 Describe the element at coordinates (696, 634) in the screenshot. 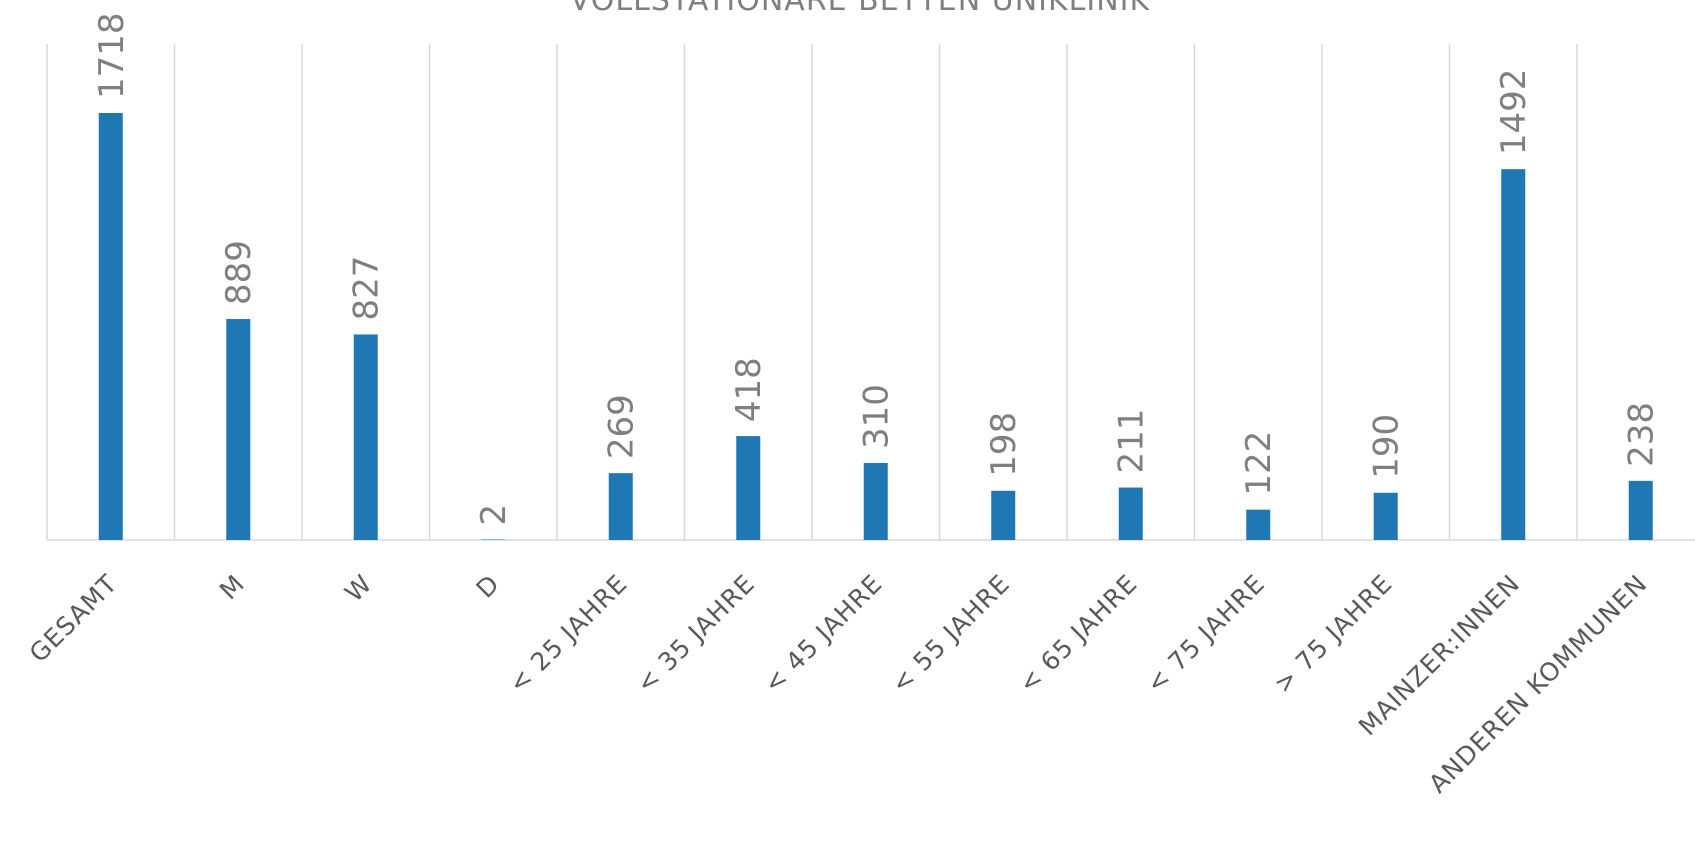

I see `category-label: < 35 JAHRE` at that location.